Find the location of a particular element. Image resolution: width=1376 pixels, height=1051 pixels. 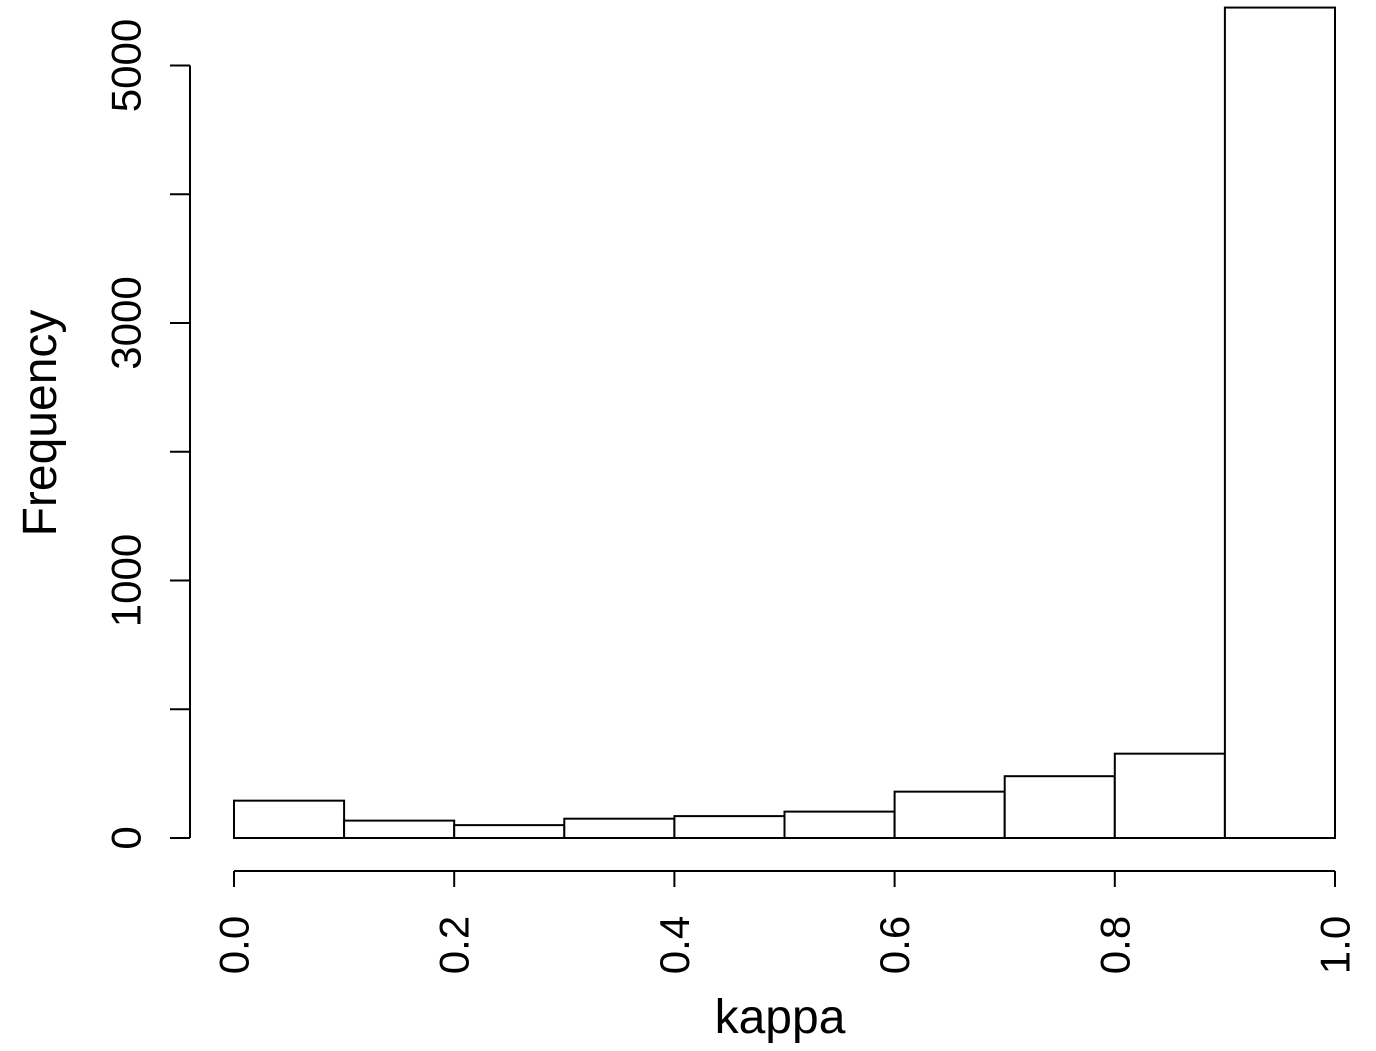

x-tick-label: 0.2 is located at coordinates (454, 945).